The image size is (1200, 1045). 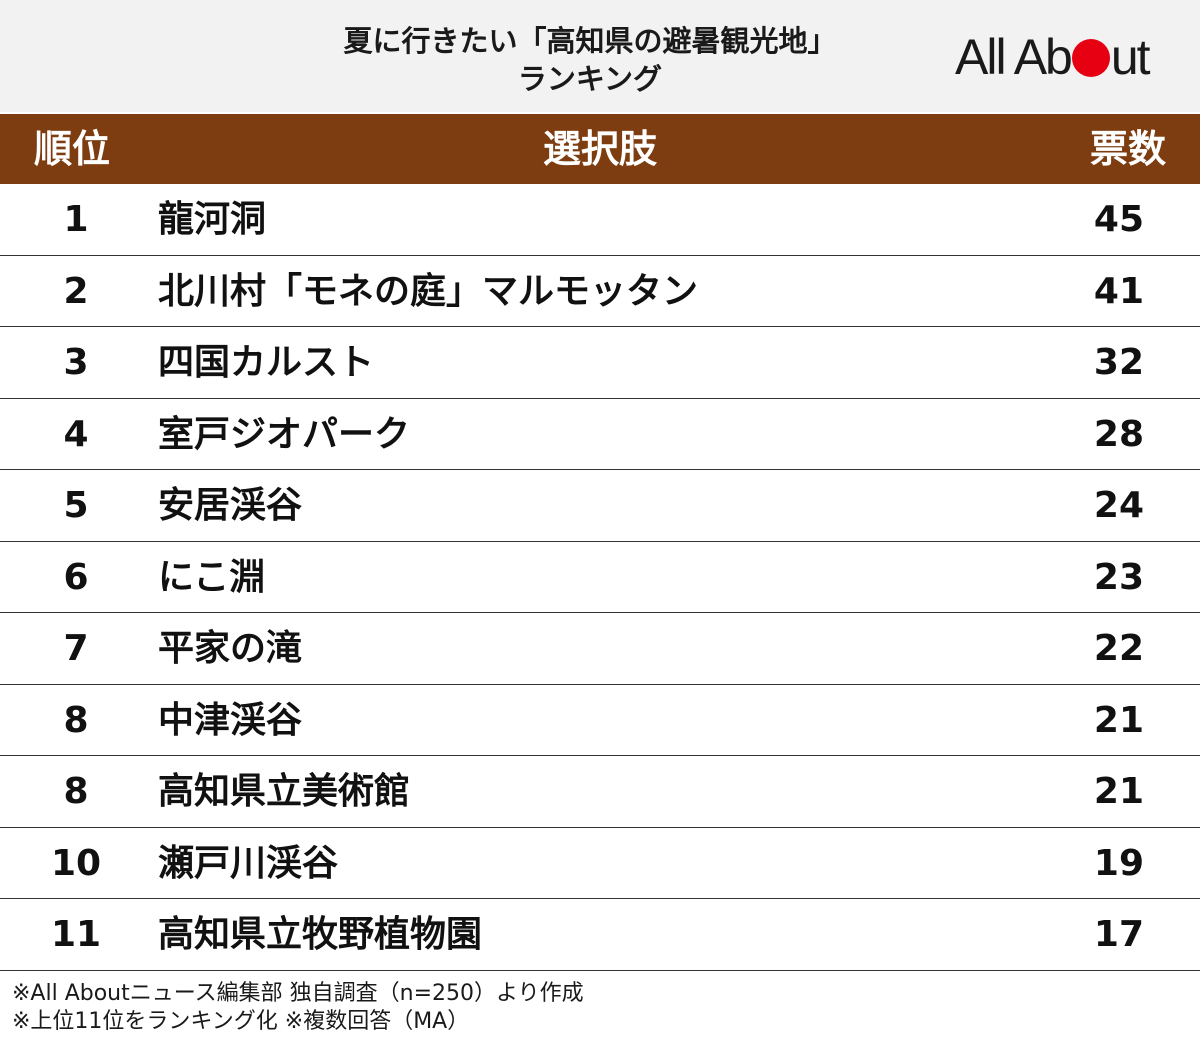 I want to click on column-header-votes: 票数, so click(x=1127, y=149).